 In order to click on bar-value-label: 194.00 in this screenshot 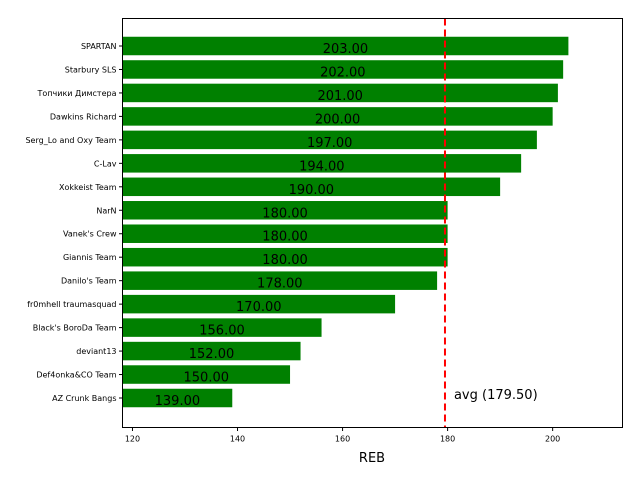, I will do `click(322, 166)`.